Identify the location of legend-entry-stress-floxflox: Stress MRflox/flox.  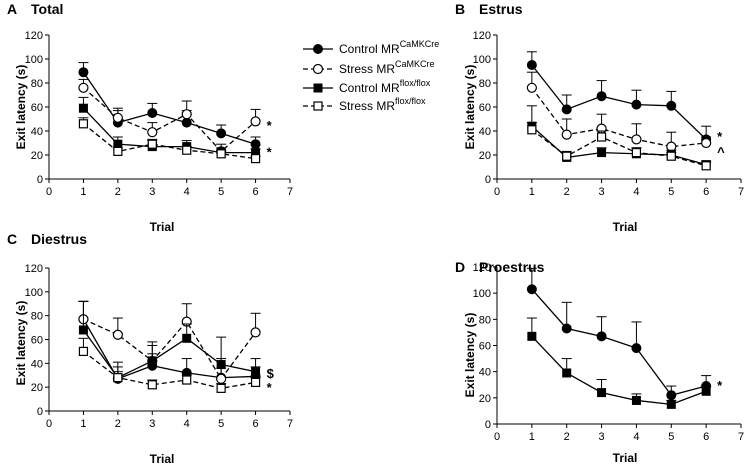
(364, 104).